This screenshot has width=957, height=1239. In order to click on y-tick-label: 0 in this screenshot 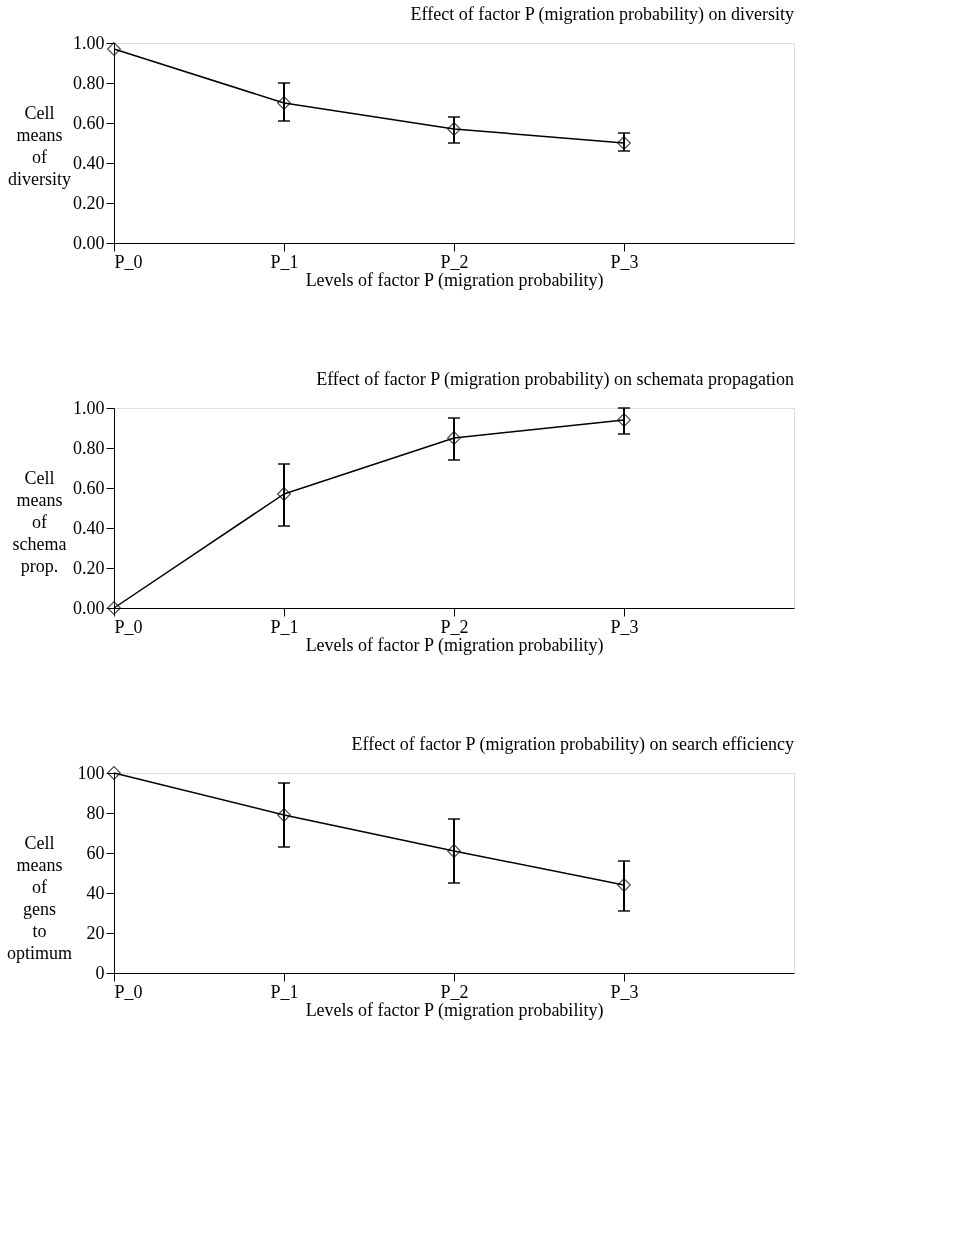, I will do `click(100, 972)`.